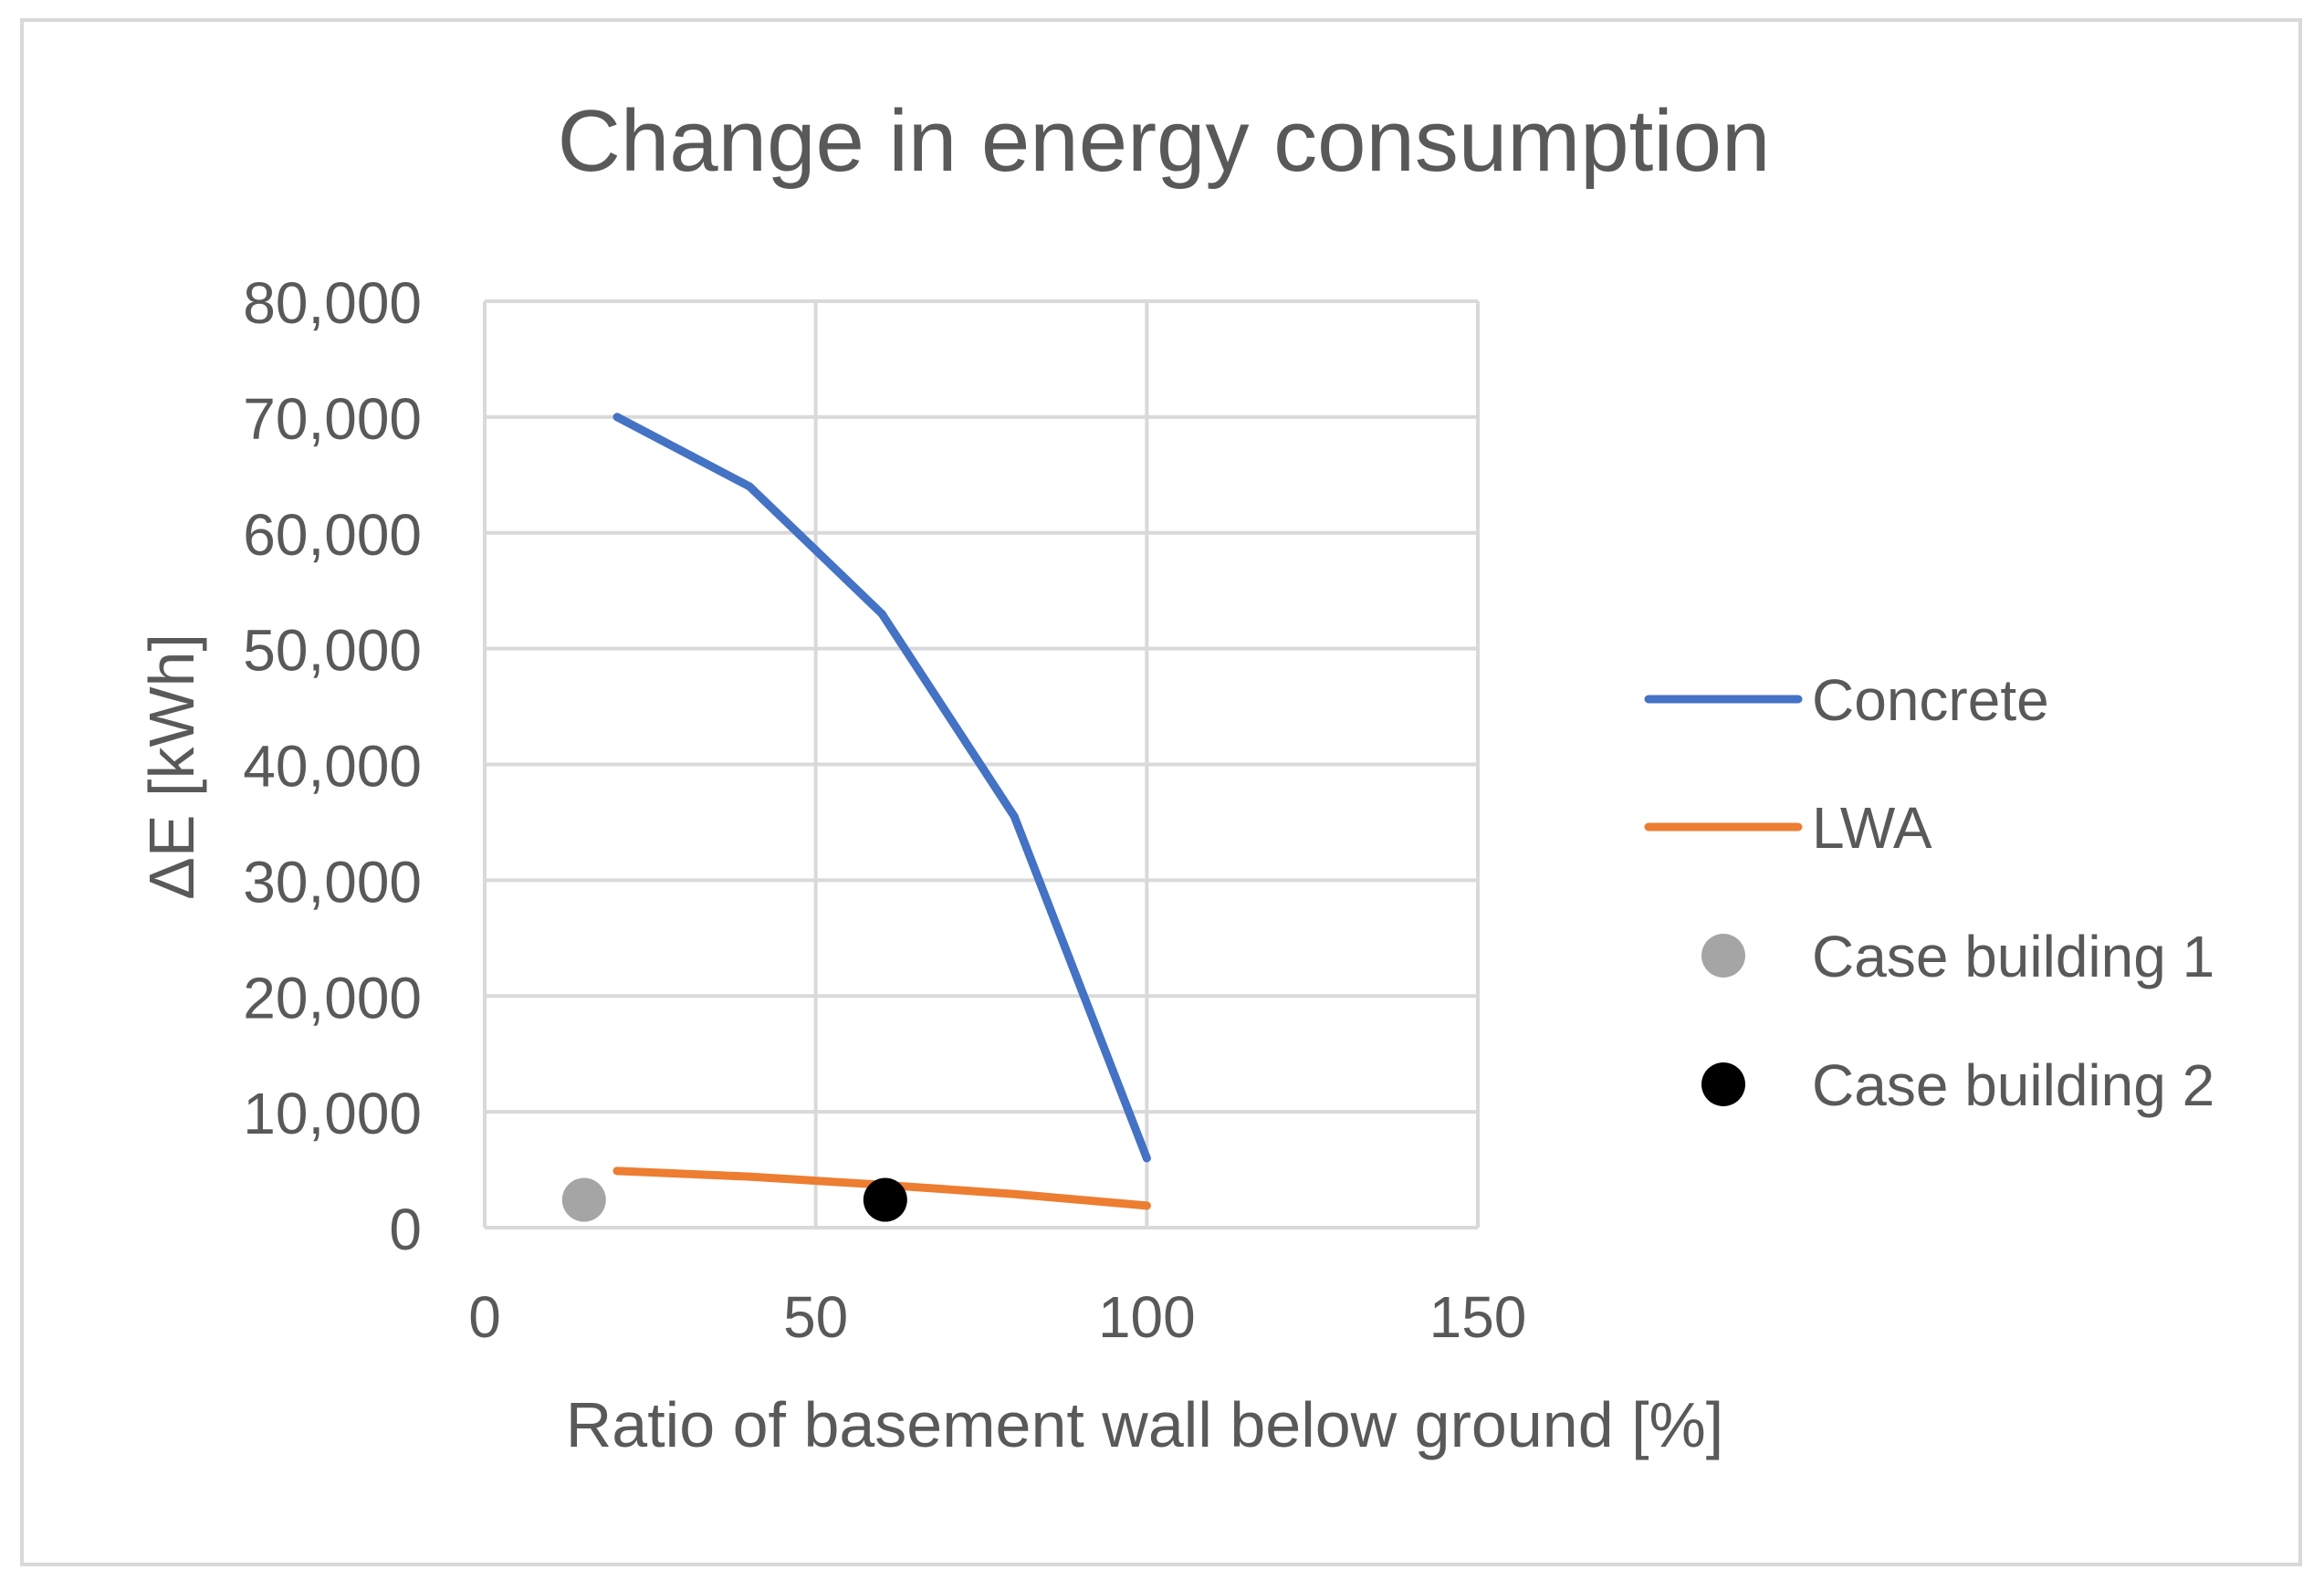 Image resolution: width=2324 pixels, height=1590 pixels. Describe the element at coordinates (2013, 1085) in the screenshot. I see `legend-label: Case building 2` at that location.